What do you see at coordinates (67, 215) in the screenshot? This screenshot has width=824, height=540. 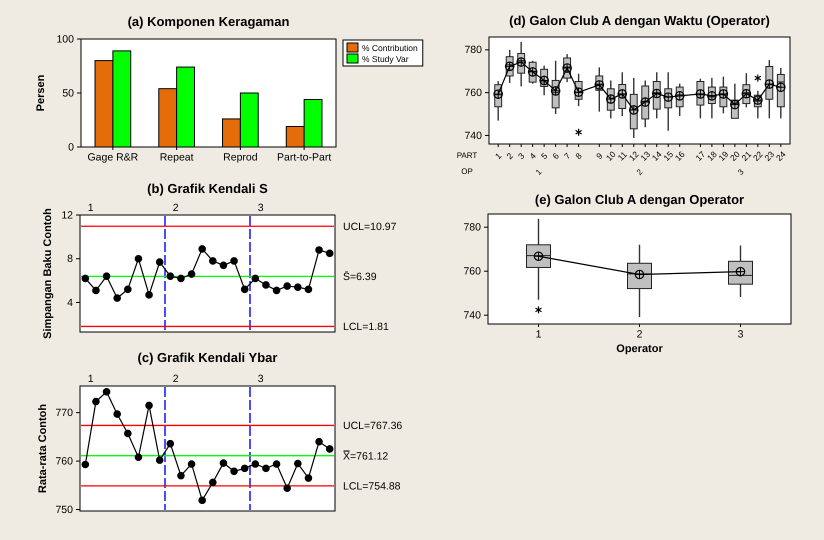 I see `y-tick-label: 12` at bounding box center [67, 215].